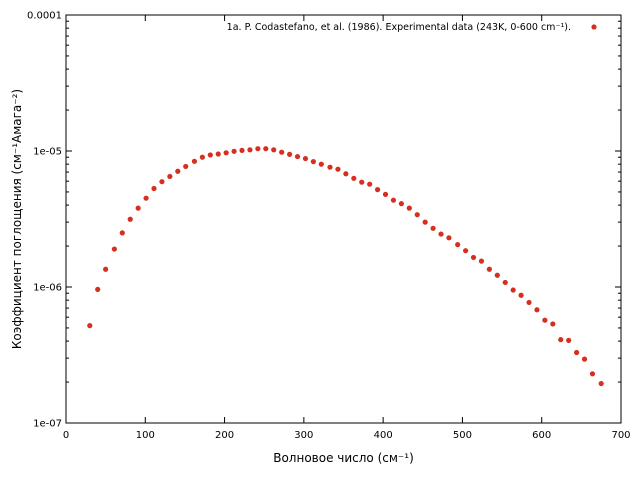 The image size is (640, 480). What do you see at coordinates (47, 424) in the screenshot?
I see `y-tick-label: 1e-07` at bounding box center [47, 424].